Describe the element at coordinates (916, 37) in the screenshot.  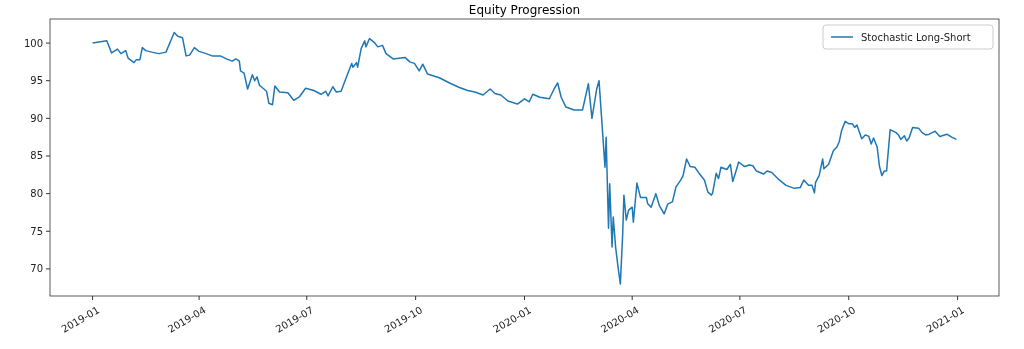
I see `legend-label: Stochastic Long-Short` at that location.